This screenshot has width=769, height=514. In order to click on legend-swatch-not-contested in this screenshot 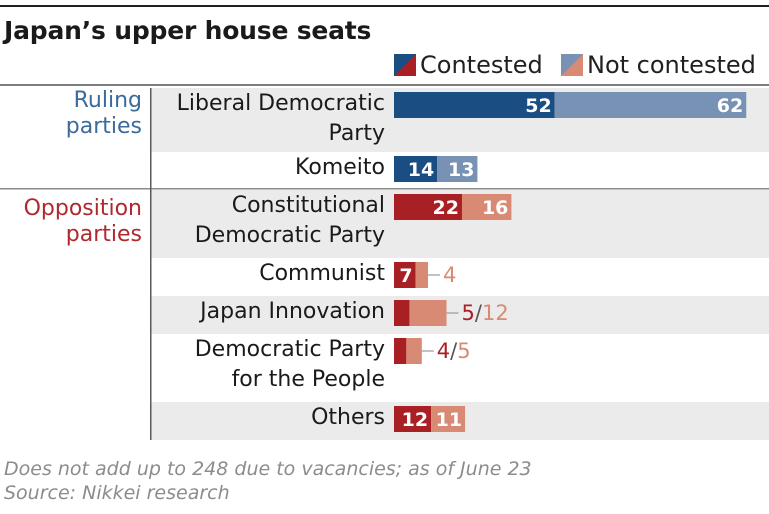, I will do `click(572, 65)`.